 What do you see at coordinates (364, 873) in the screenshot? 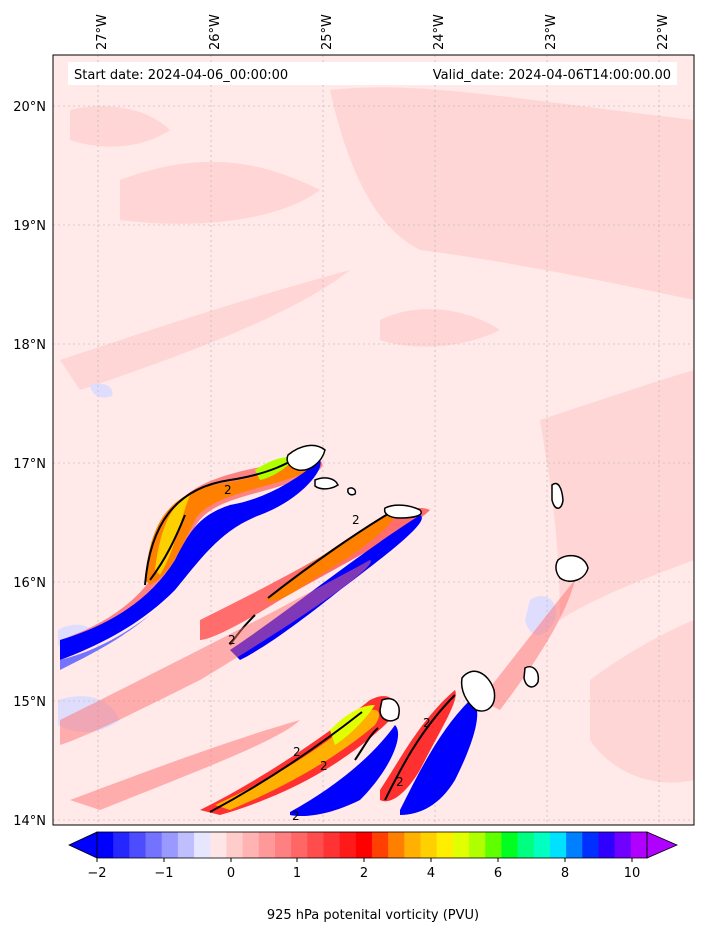
I see `colorbar-tick-label: 2` at bounding box center [364, 873].